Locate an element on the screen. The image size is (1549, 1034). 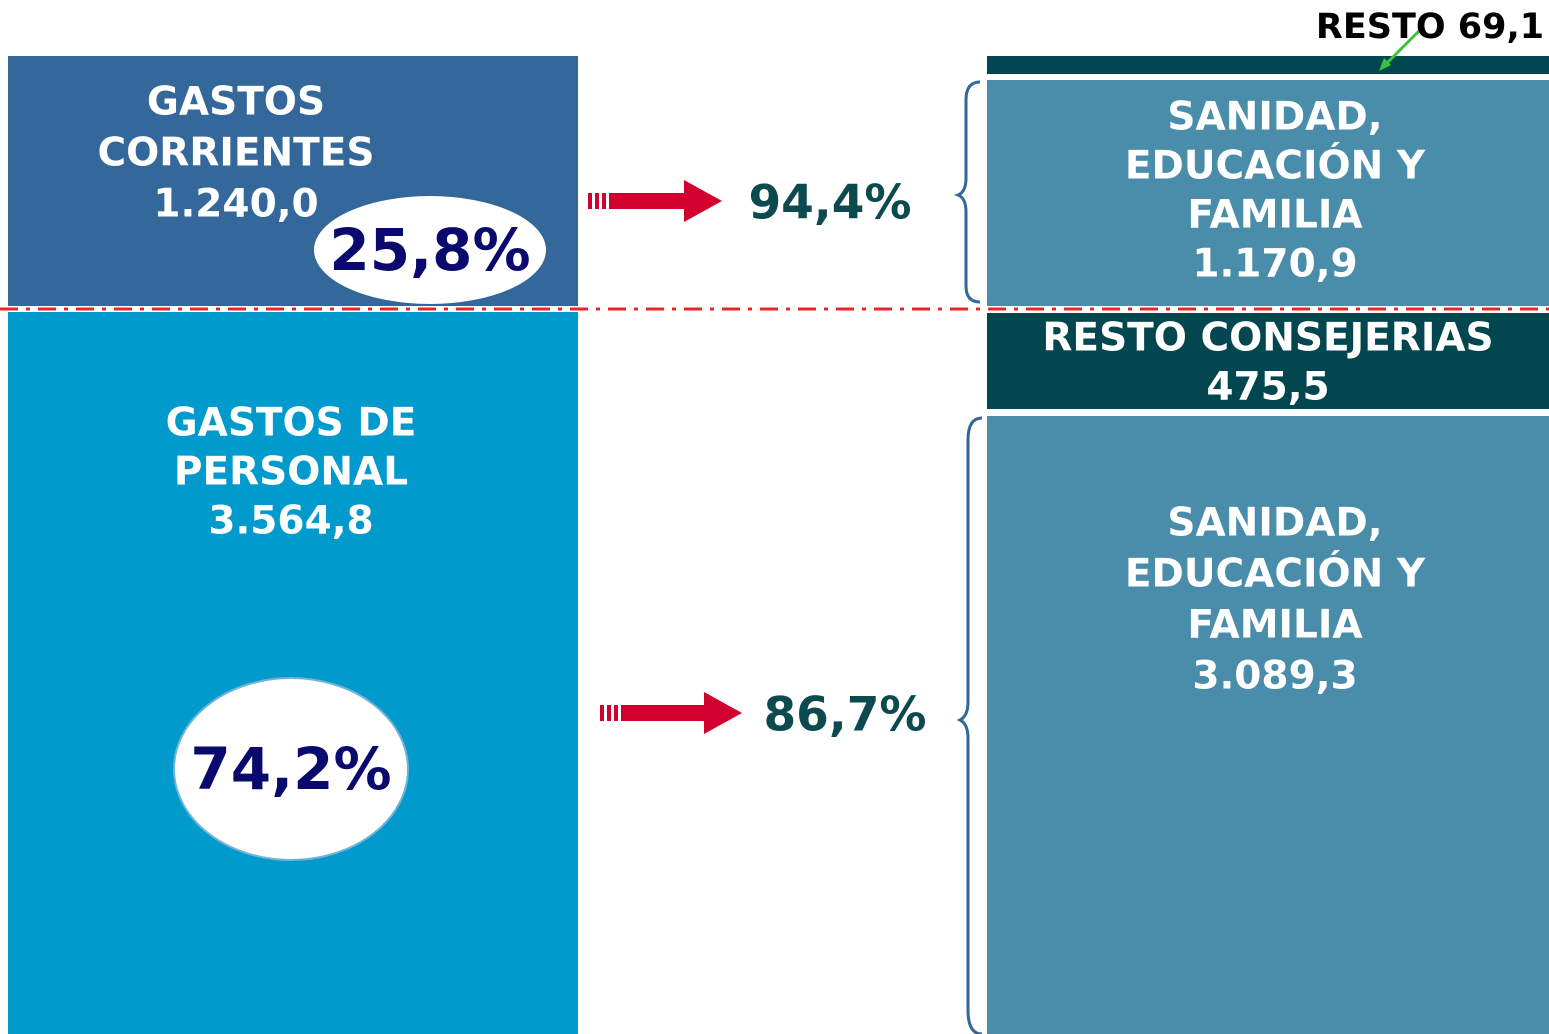
box-label: 3.089,3 is located at coordinates (1274, 676).